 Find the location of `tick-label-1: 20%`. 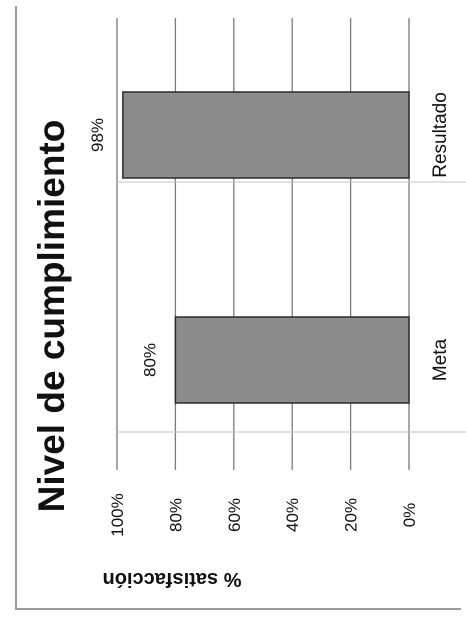

tick-label-1: 20% is located at coordinates (351, 515).